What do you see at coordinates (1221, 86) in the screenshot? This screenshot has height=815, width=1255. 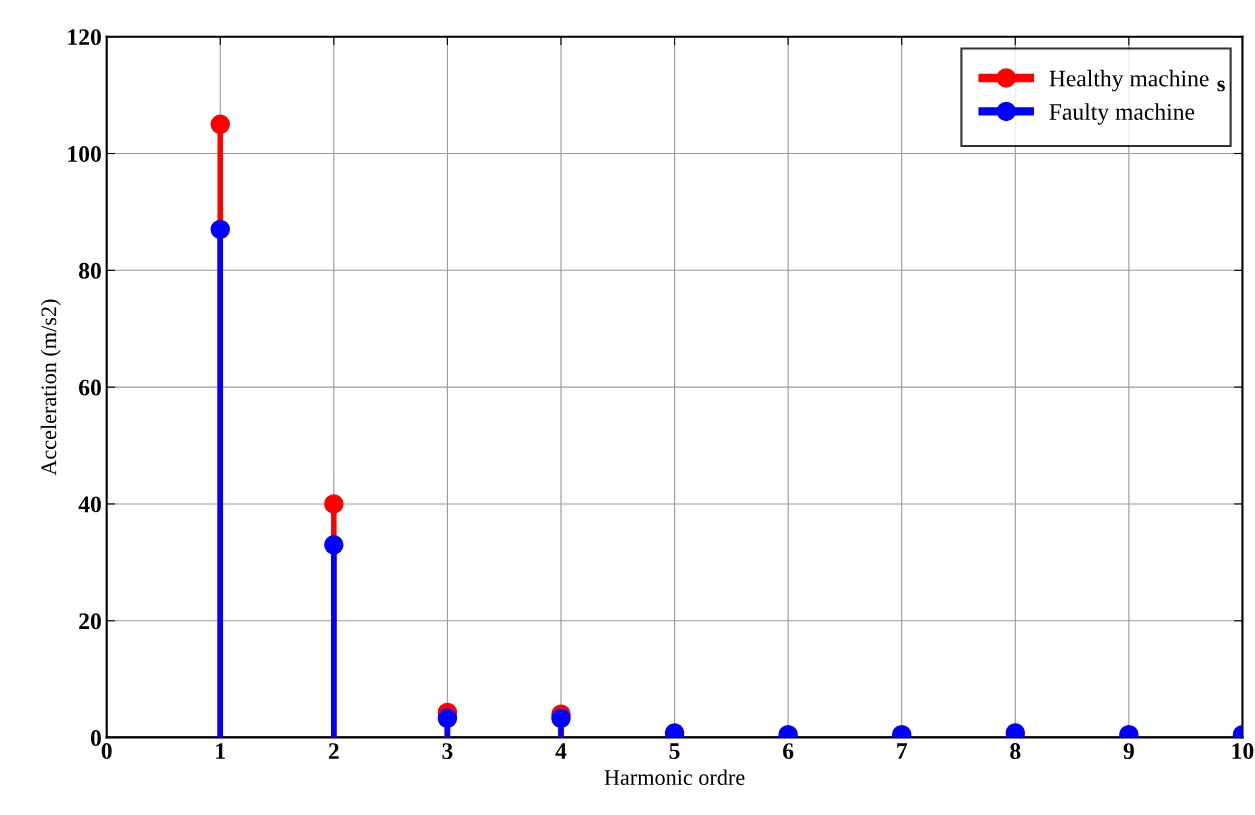 I see `annotation: s` at bounding box center [1221, 86].